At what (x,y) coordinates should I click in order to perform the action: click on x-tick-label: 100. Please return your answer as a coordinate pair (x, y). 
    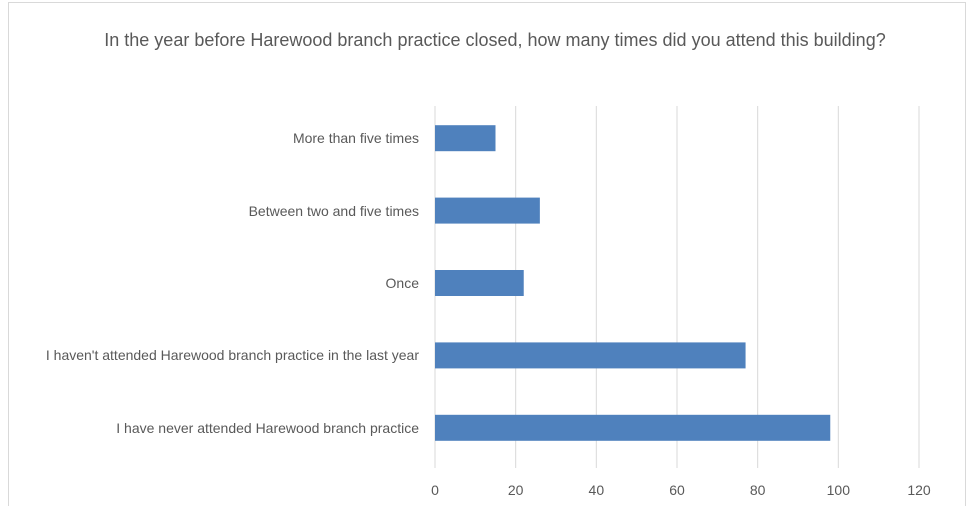
    Looking at the image, I should click on (839, 490).